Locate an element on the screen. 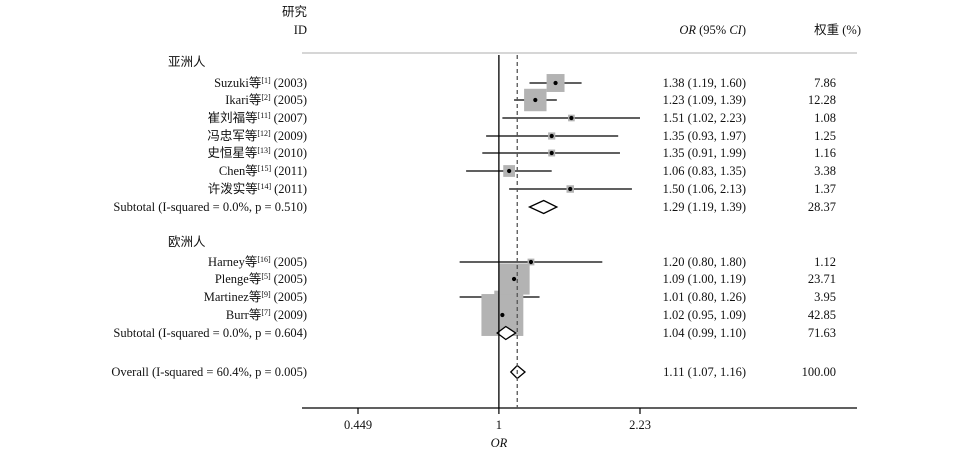  header-study-label: 研究 is located at coordinates (295, 11).